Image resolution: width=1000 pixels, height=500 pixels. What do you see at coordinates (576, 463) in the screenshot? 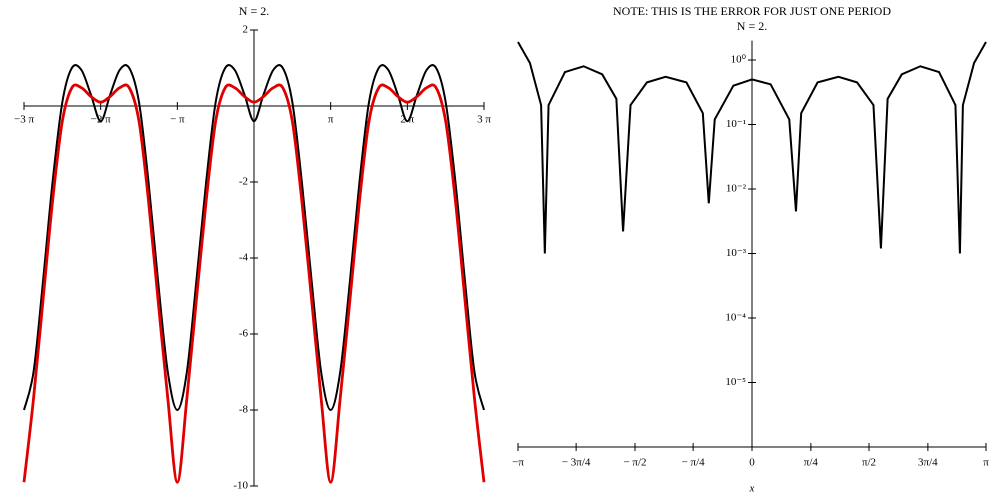
I see `x-tick-label: − 3π/4` at bounding box center [576, 463].